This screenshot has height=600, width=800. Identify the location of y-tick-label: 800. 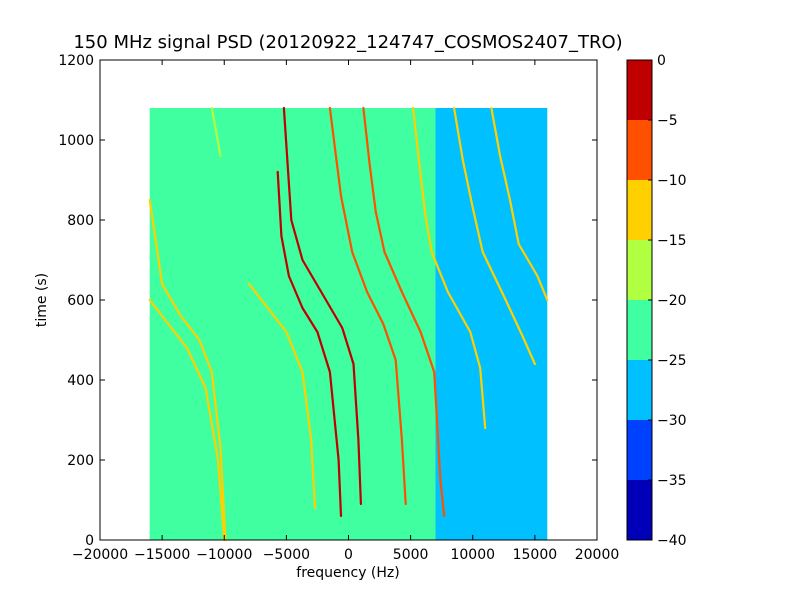
(80, 221).